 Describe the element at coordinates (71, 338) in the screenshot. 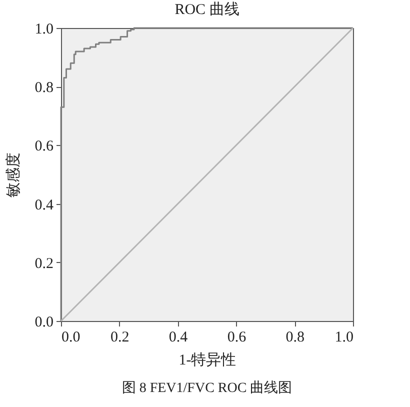

I see `x-tick-label: 0.0` at that location.